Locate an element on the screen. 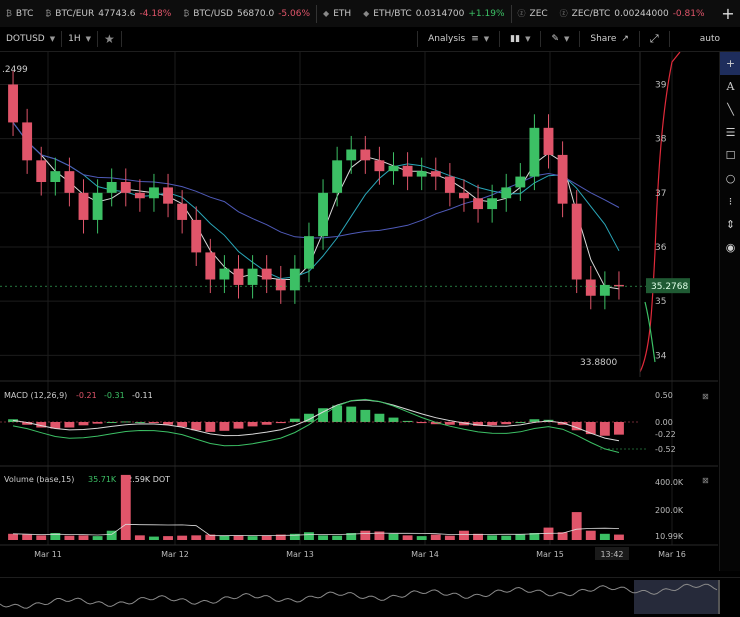 The height and width of the screenshot is (617, 740). analysis-button: Analysis ≡ ▼ is located at coordinates (459, 39).